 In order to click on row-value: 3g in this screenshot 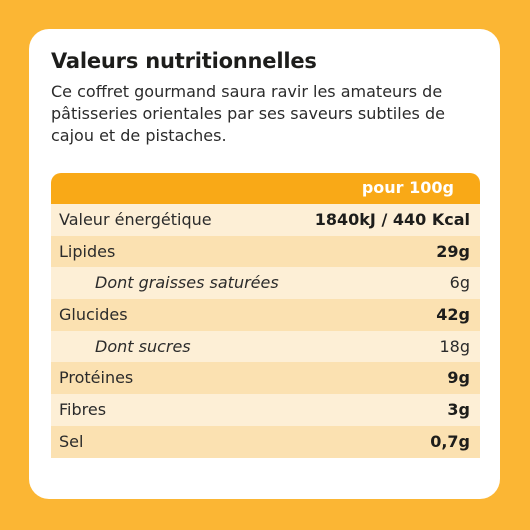, I will do `click(458, 410)`.